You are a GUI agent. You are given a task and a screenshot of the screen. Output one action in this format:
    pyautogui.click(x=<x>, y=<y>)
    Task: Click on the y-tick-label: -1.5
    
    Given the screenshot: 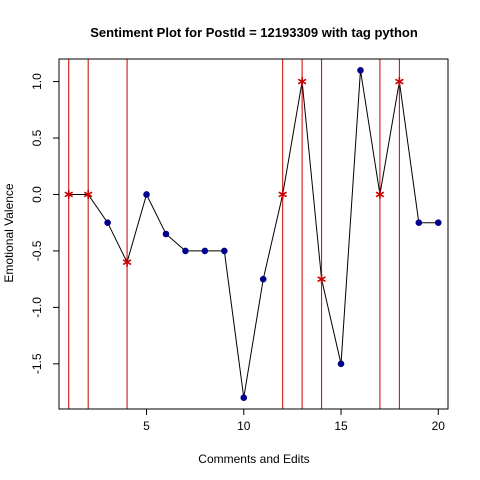 What is the action you would take?
    pyautogui.click(x=37, y=363)
    